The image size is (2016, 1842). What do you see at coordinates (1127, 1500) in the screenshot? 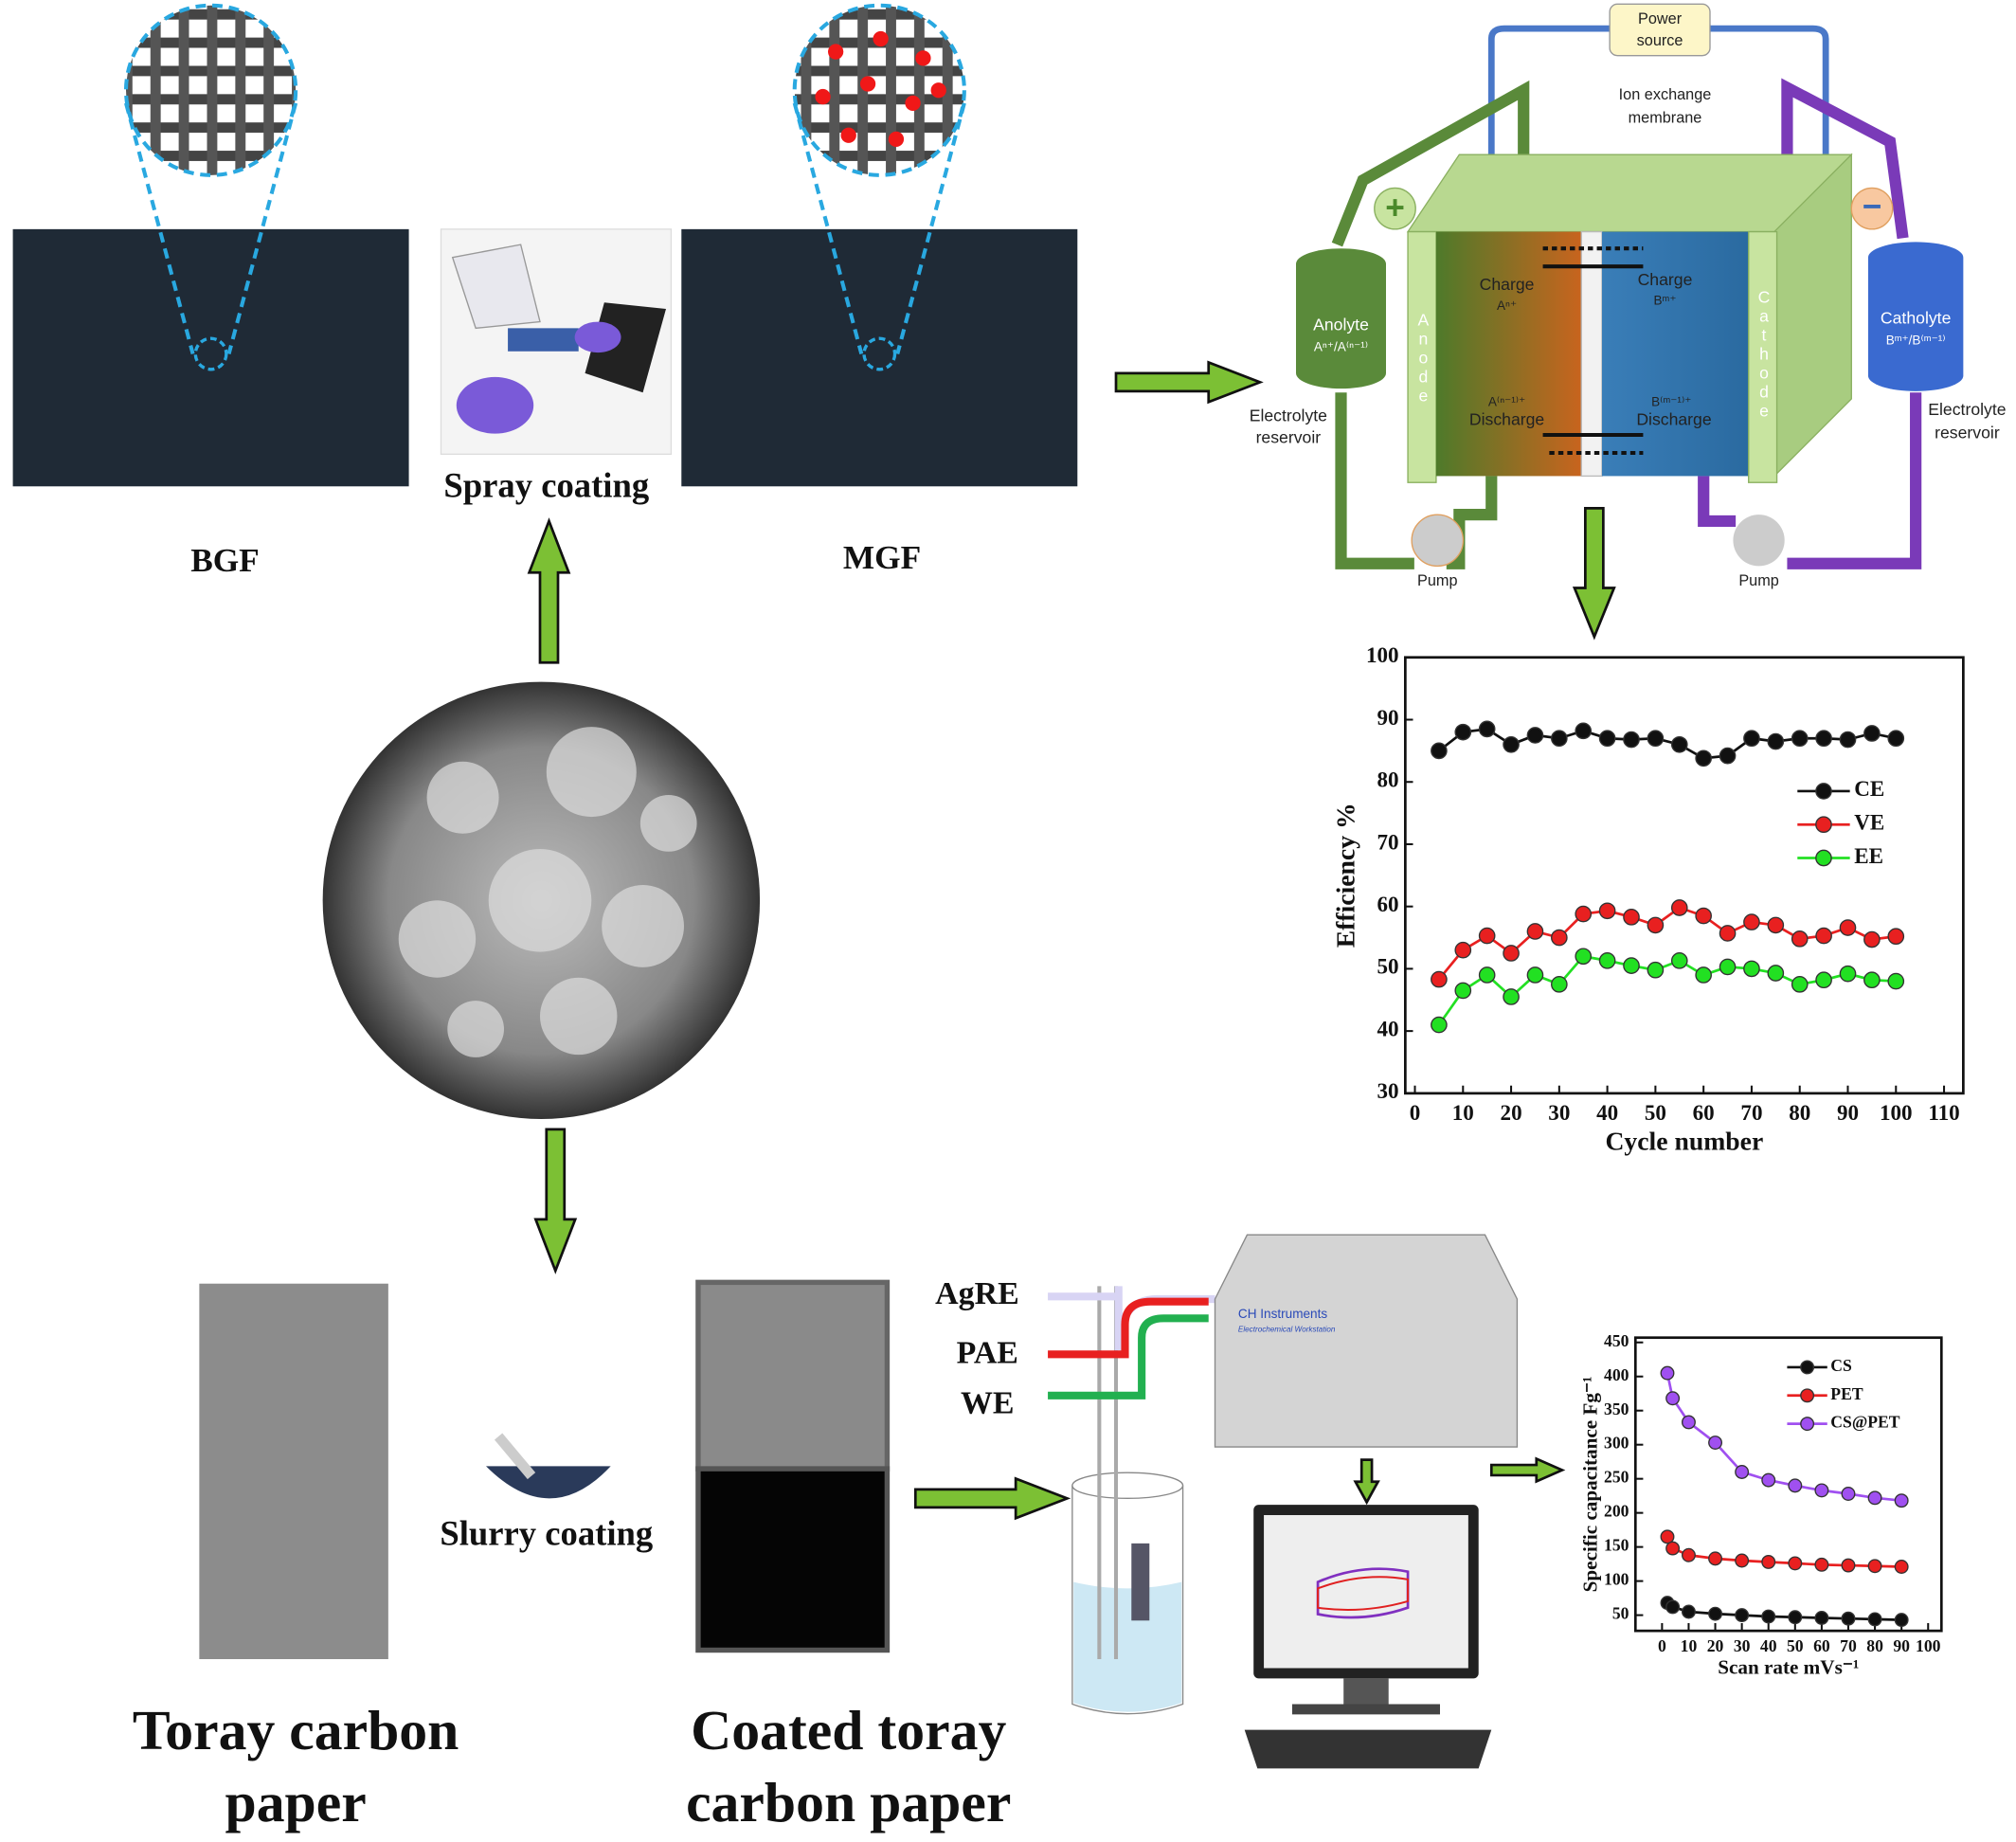
I see `beaker` at bounding box center [1127, 1500].